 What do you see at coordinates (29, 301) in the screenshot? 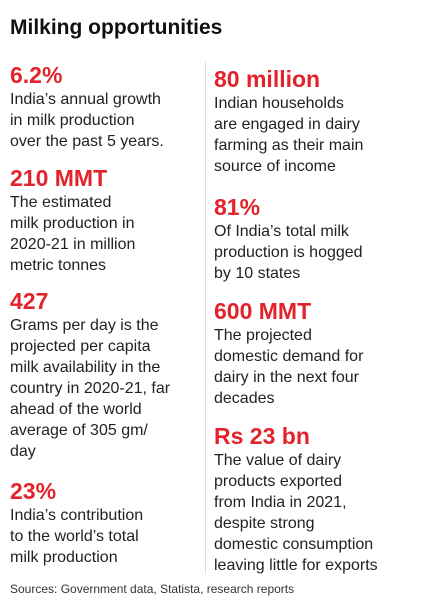
I see `stat-figure: 427` at bounding box center [29, 301].